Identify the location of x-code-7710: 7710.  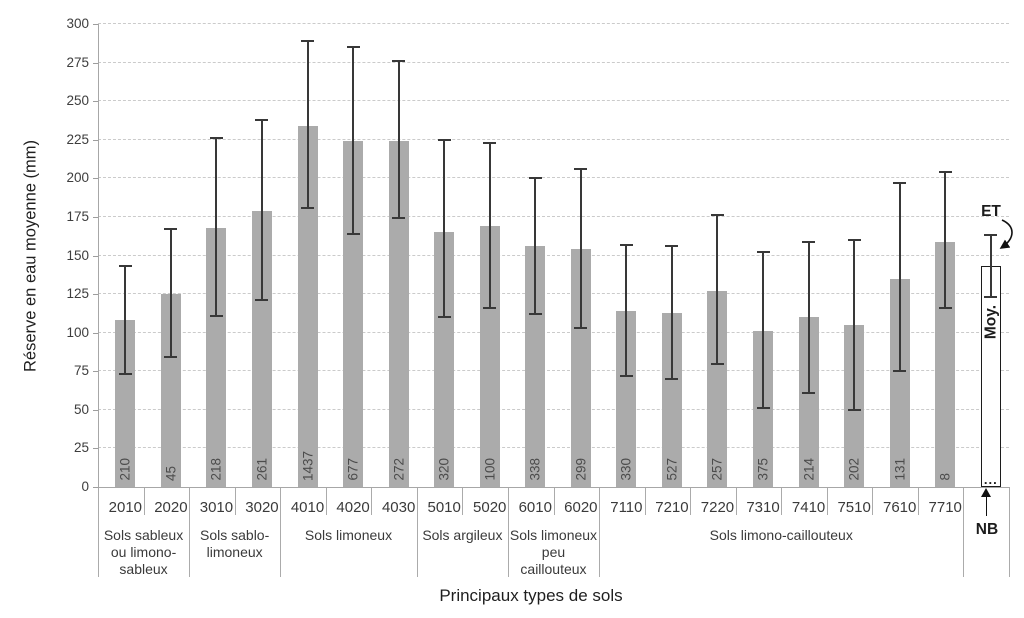
(945, 507).